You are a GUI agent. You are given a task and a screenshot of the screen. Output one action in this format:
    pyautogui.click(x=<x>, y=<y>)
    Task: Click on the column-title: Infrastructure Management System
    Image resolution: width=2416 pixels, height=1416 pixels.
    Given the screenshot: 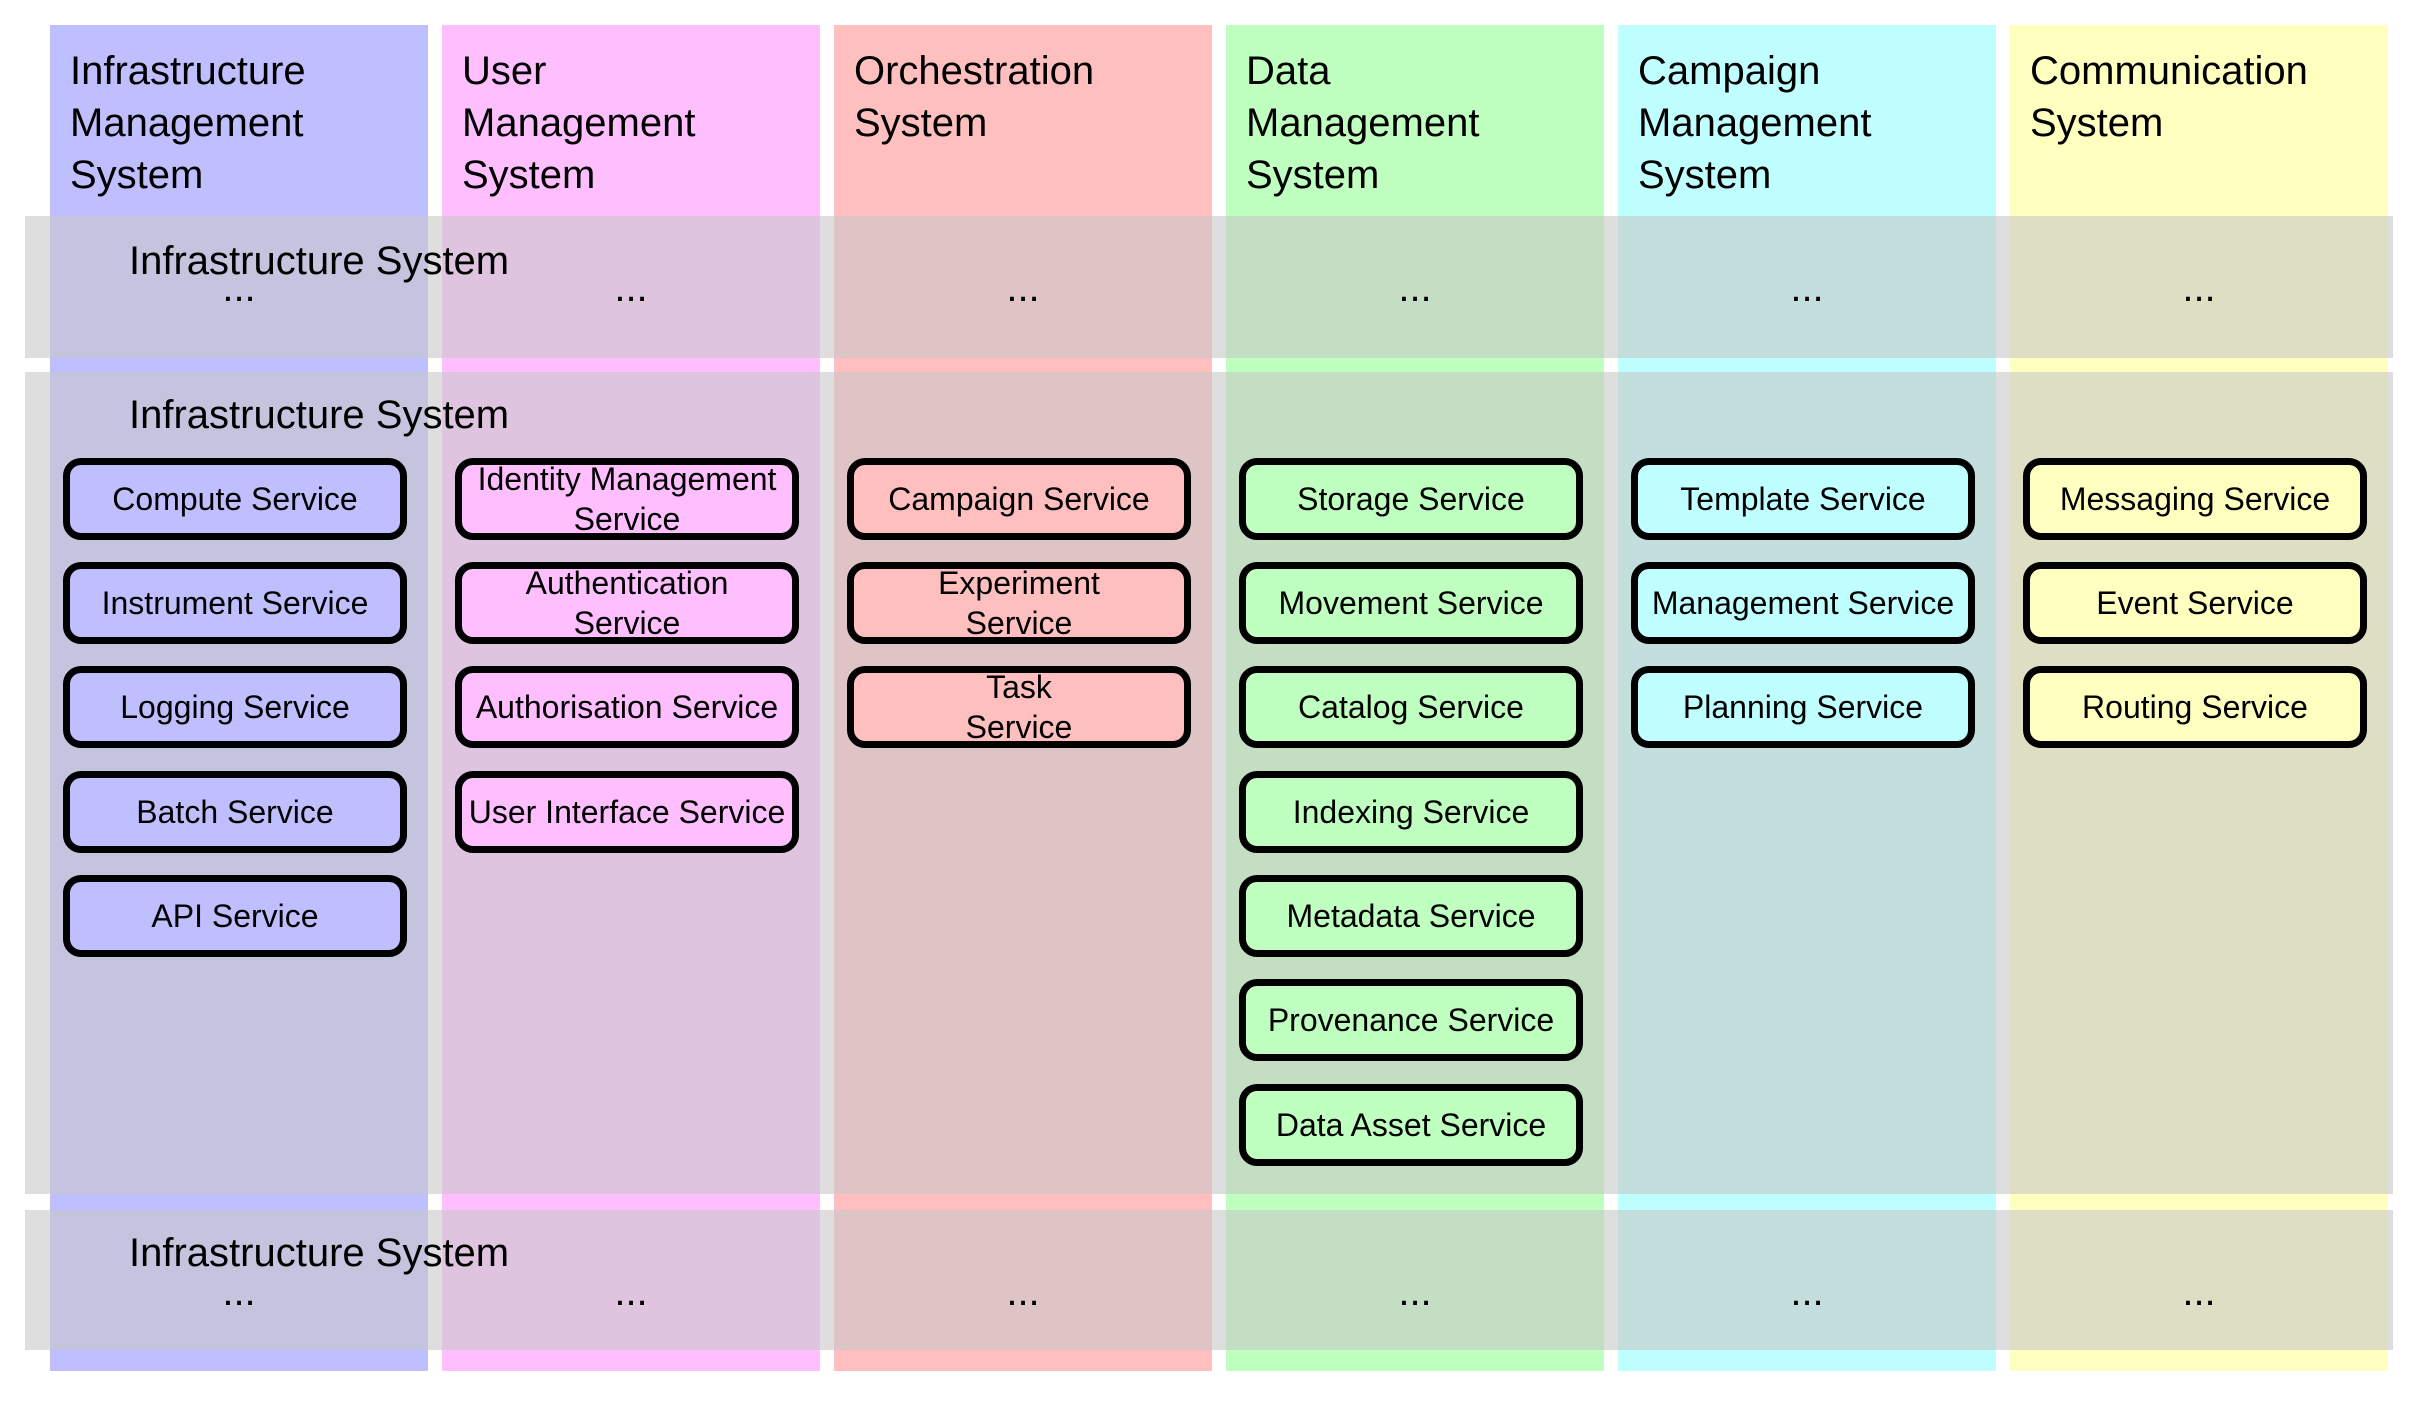 What is the action you would take?
    pyautogui.click(x=188, y=123)
    